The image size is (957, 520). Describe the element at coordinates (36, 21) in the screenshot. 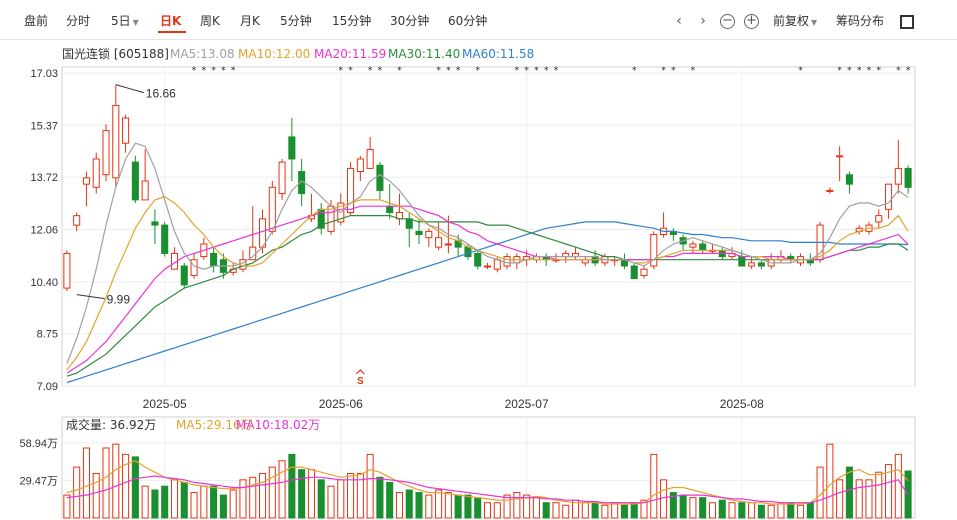

I see `tab-premarket: 盘前` at that location.